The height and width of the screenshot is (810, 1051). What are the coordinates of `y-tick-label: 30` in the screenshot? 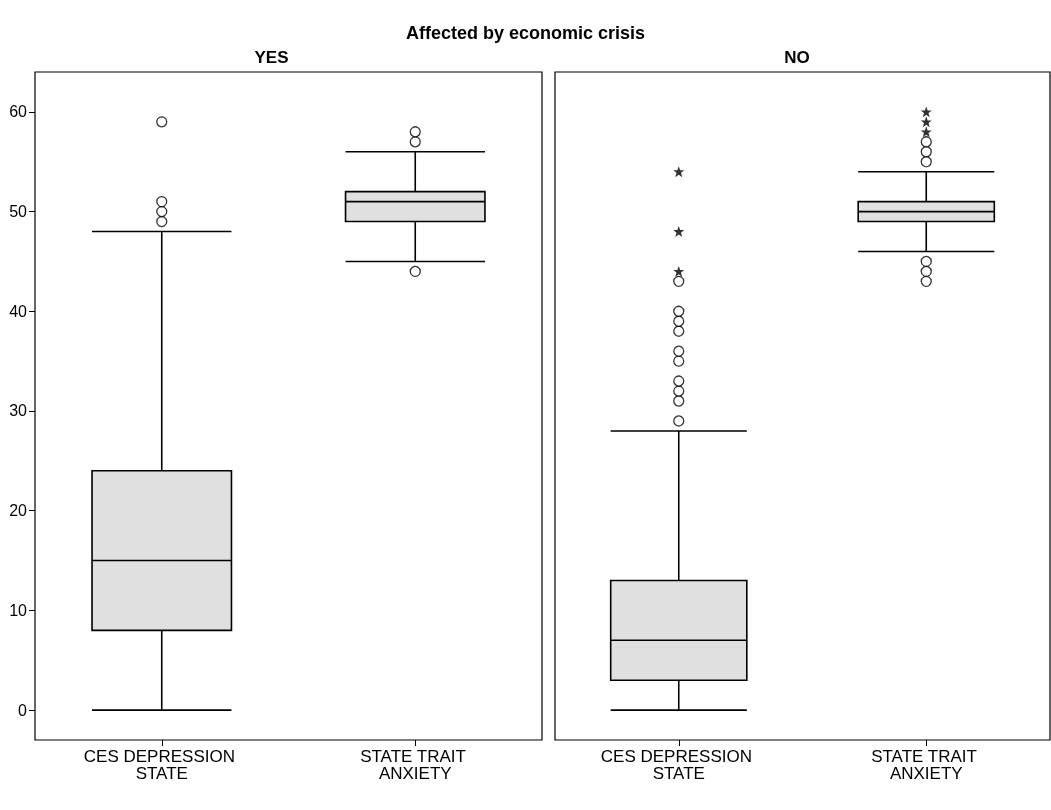 It's located at (18, 411).